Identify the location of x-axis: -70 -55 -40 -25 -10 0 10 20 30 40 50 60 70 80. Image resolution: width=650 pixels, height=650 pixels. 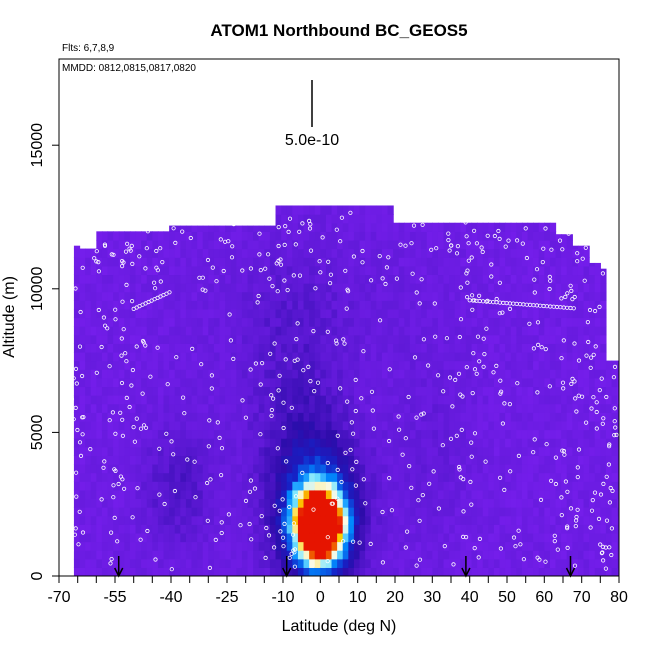
(337, 591).